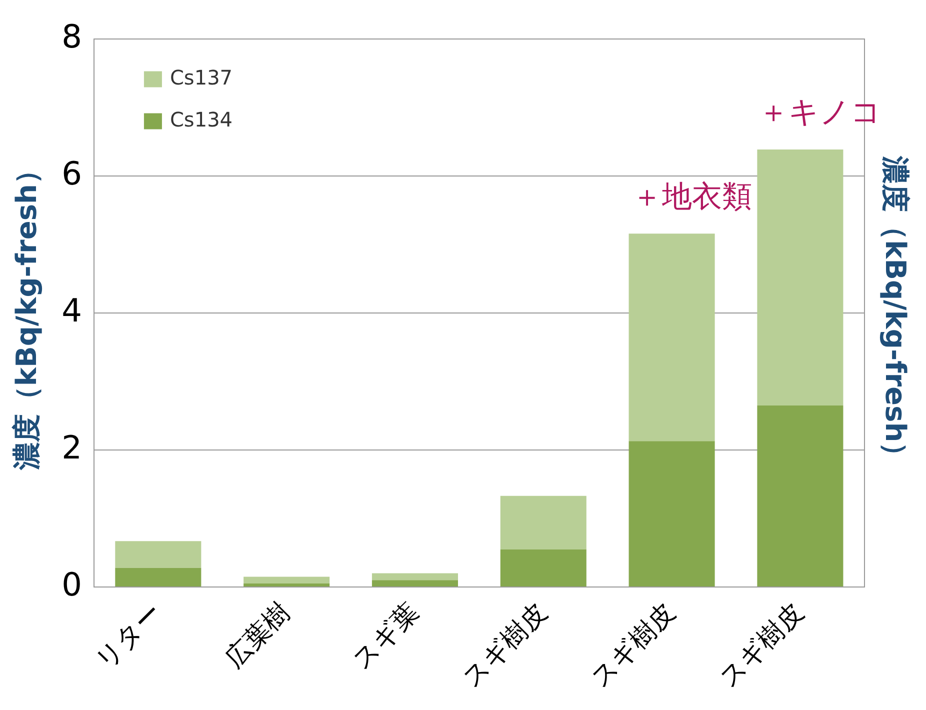  I want to click on y2-axis-title: 濃度（kBq/kg-fresh）, so click(895, 312).